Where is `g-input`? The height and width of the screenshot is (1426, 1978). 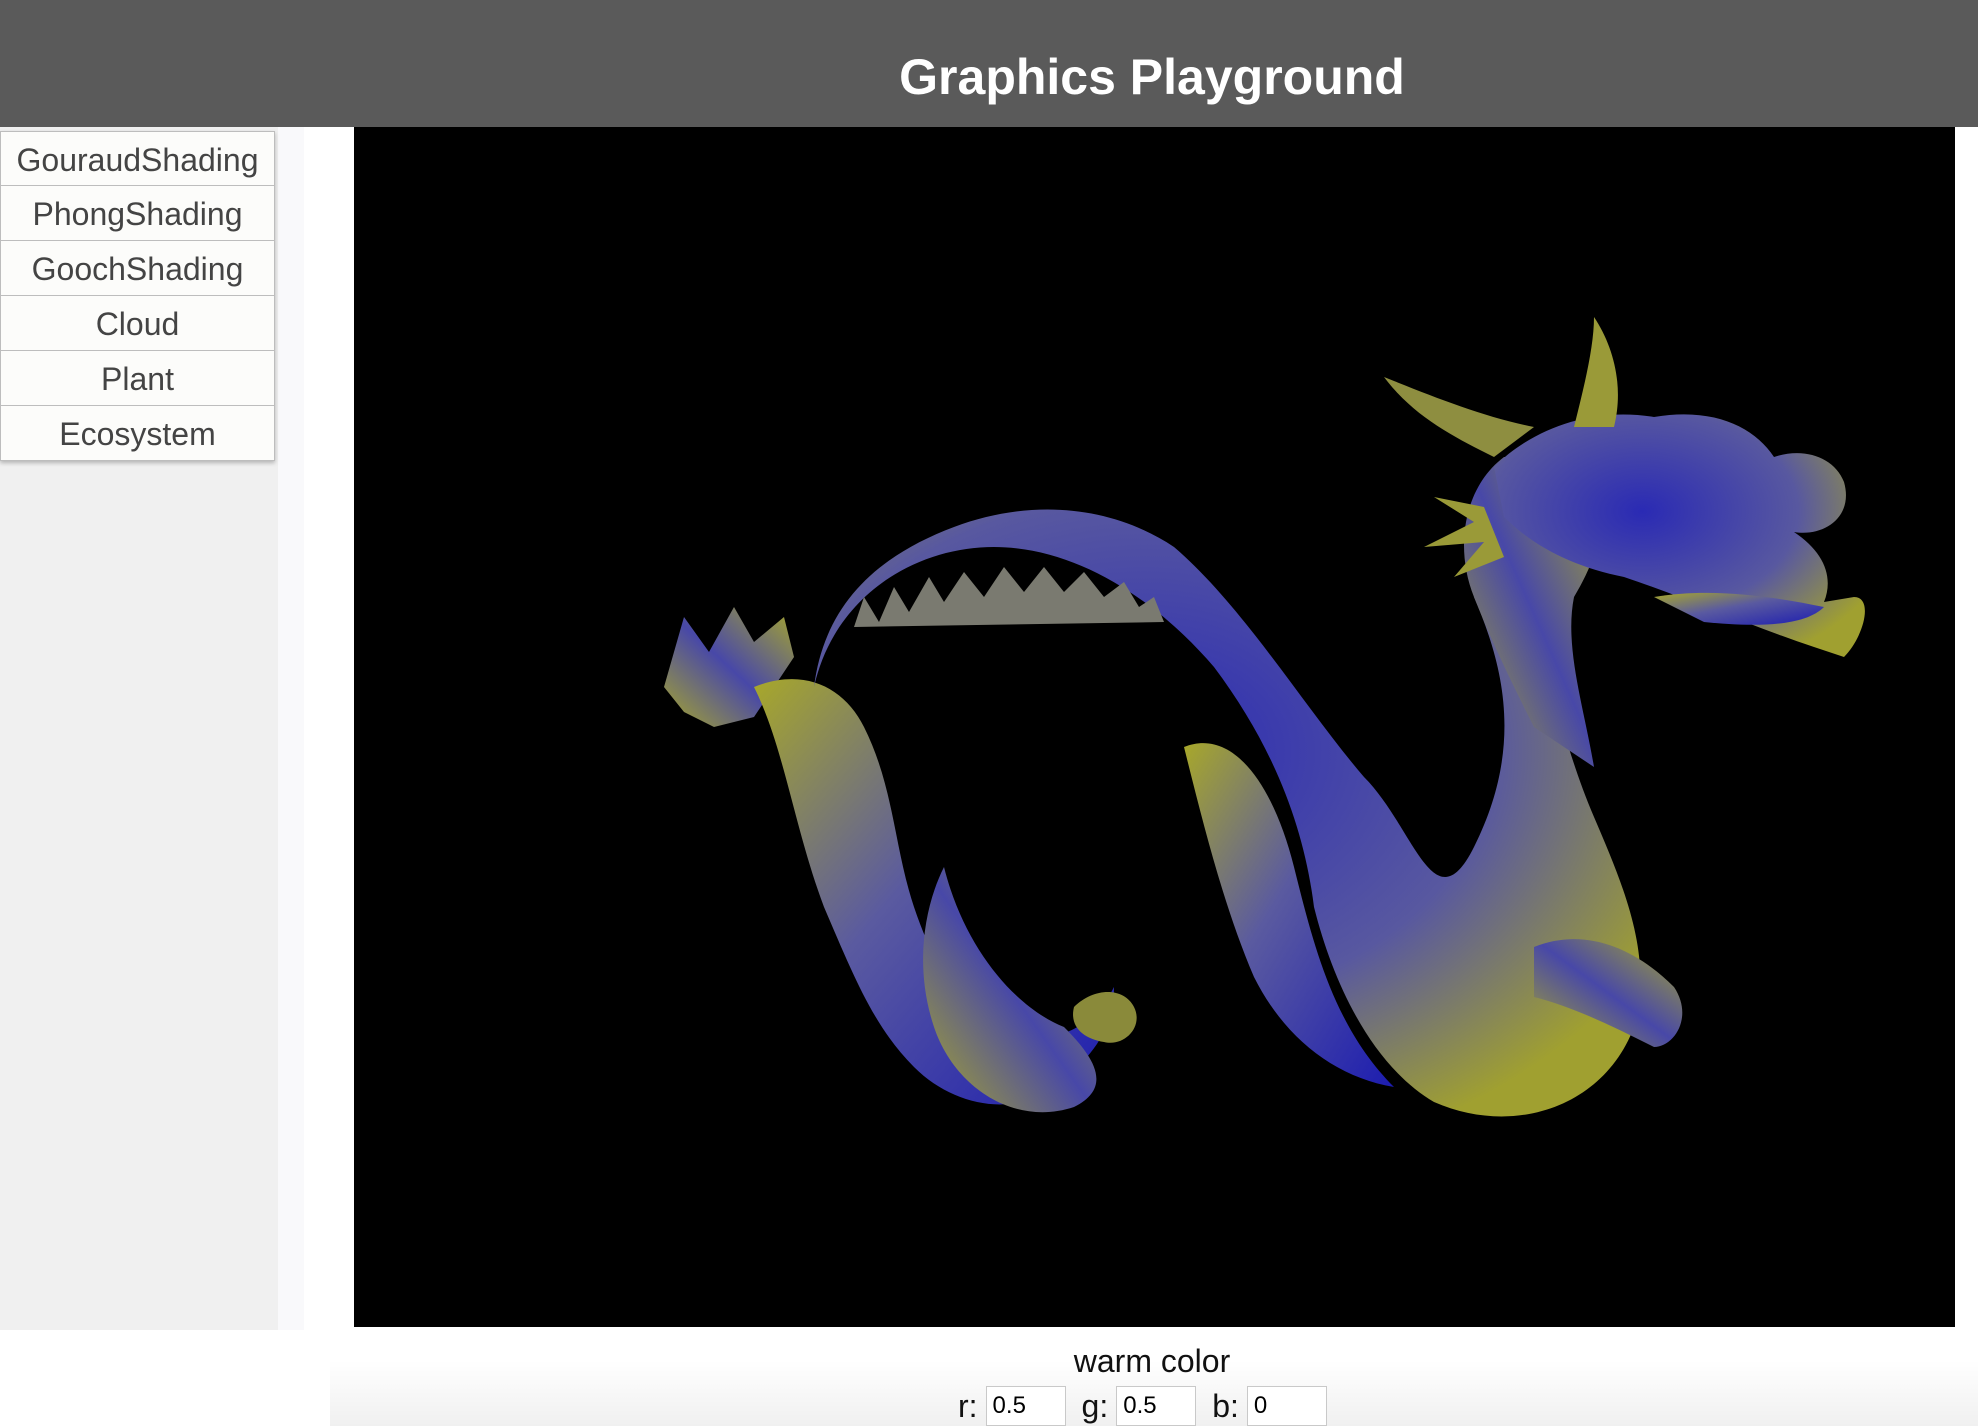
g-input is located at coordinates (1156, 1406).